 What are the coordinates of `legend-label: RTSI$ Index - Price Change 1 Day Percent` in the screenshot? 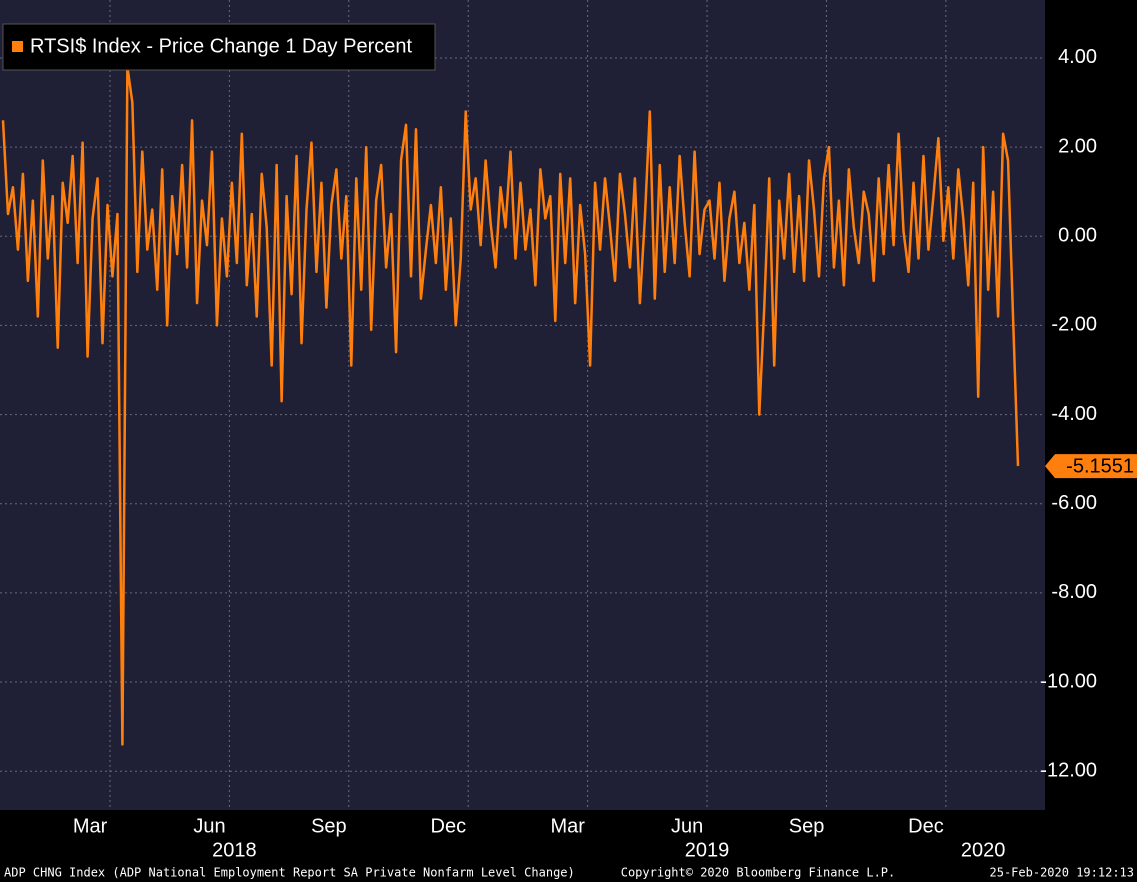 It's located at (221, 46).